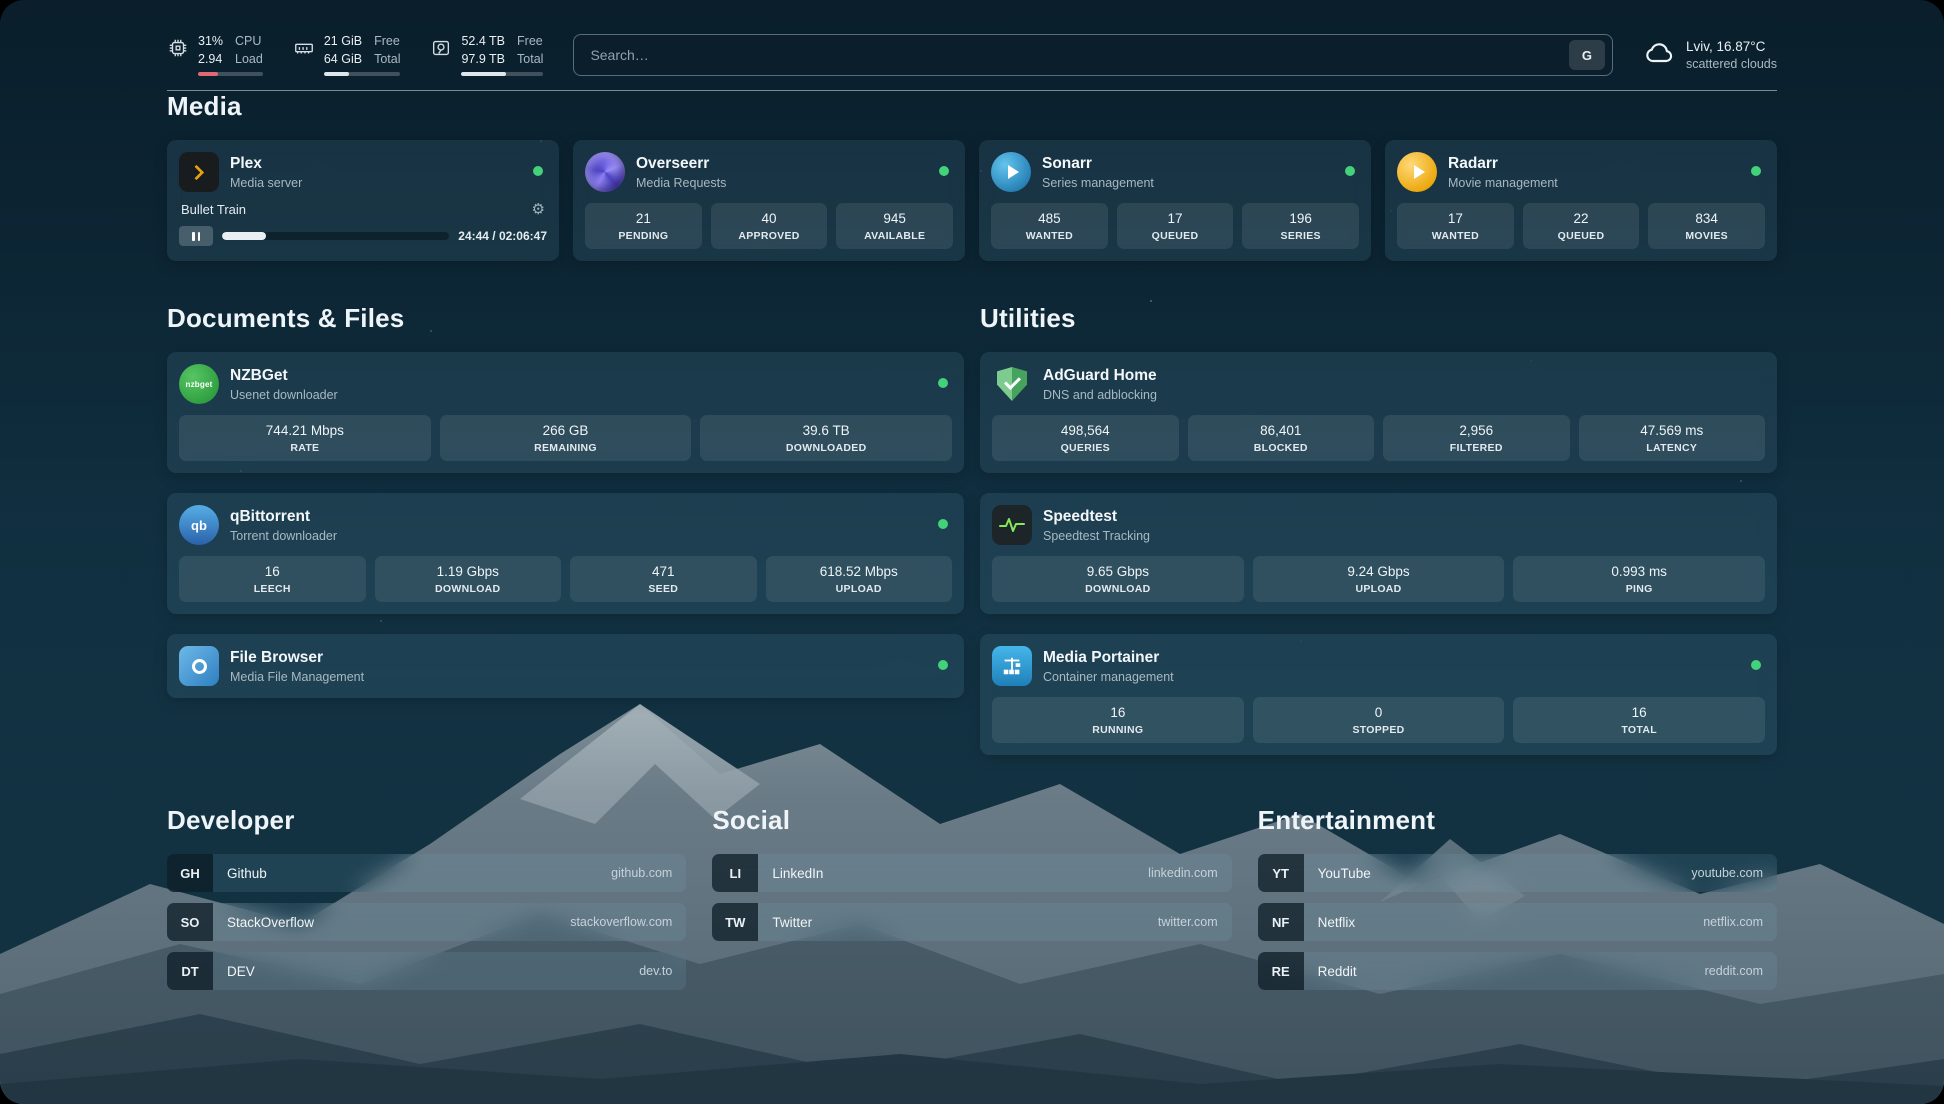 This screenshot has height=1104, width=1944. Describe the element at coordinates (1517, 873) in the screenshot. I see `bookmark-youtube: YT YouTube youtube.com` at that location.